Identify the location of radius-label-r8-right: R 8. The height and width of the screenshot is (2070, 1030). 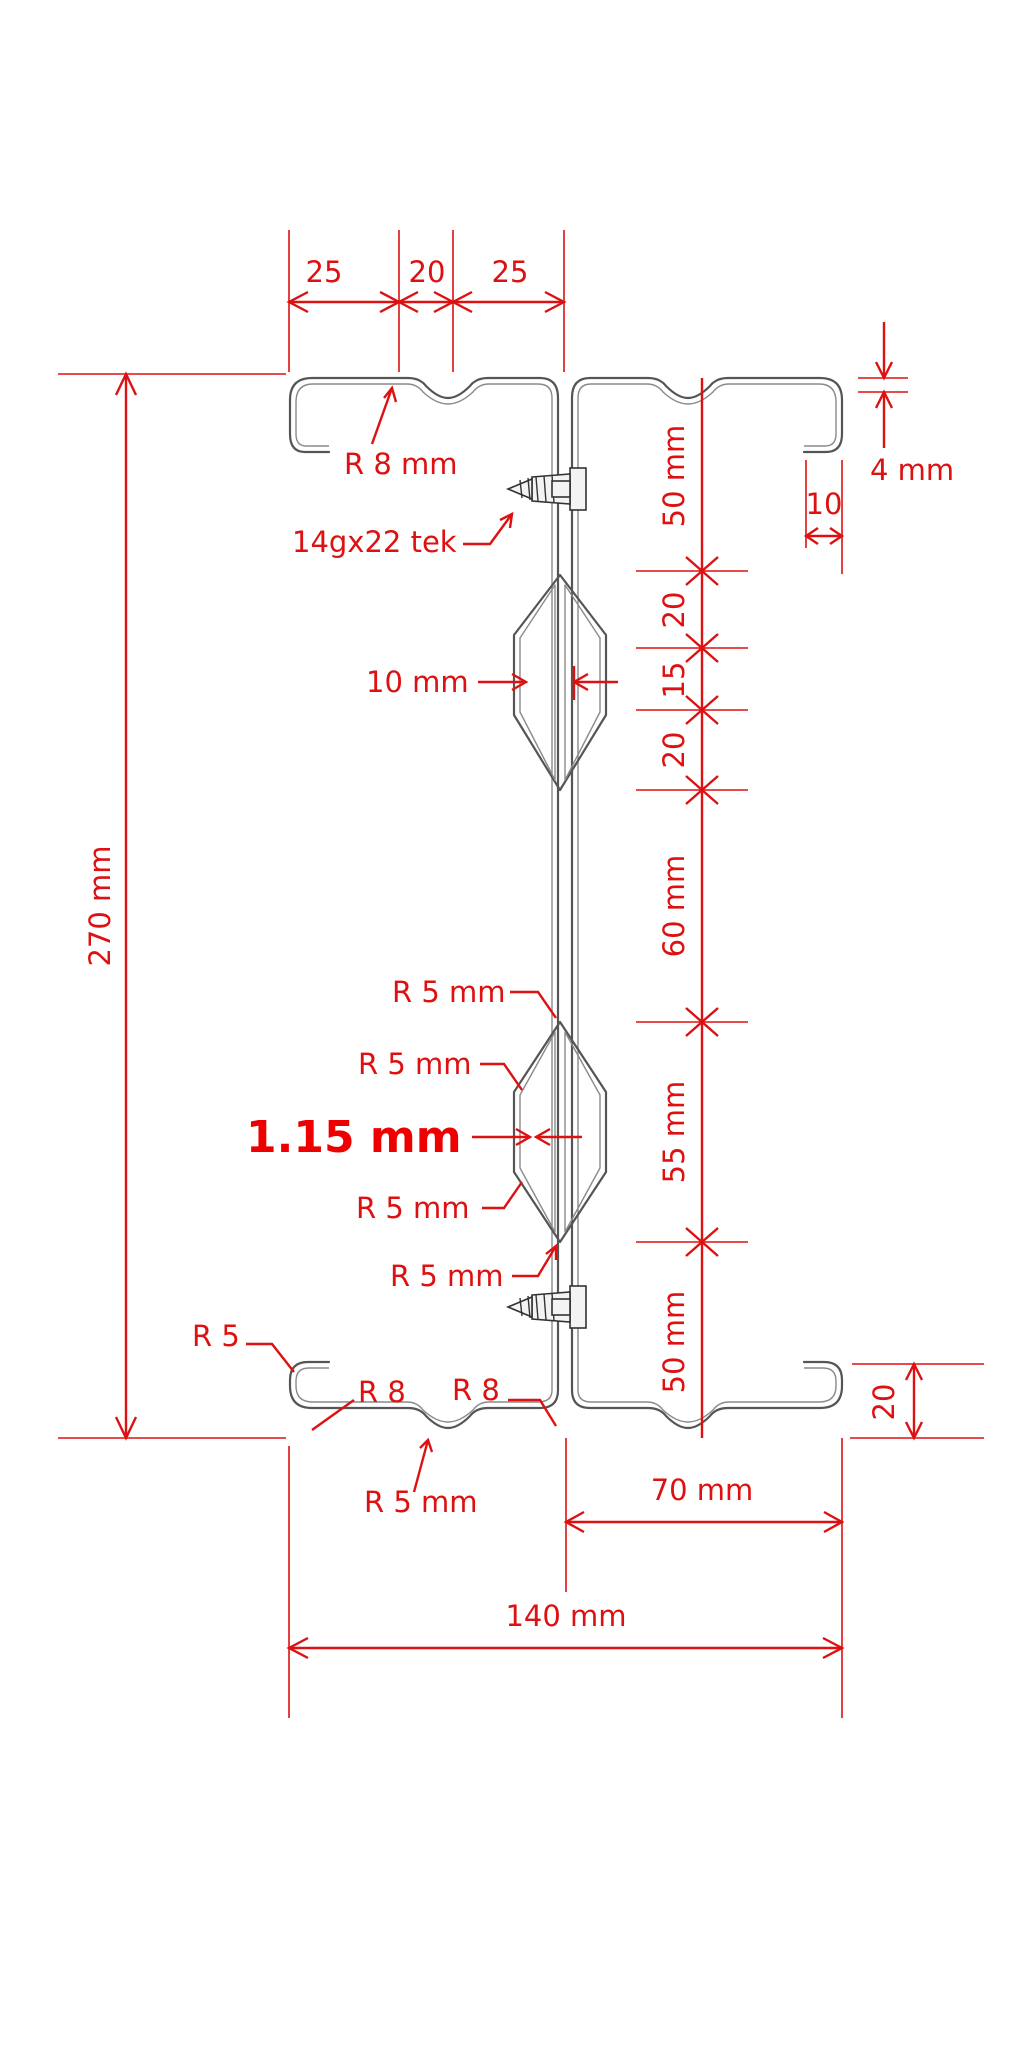
(476, 1390).